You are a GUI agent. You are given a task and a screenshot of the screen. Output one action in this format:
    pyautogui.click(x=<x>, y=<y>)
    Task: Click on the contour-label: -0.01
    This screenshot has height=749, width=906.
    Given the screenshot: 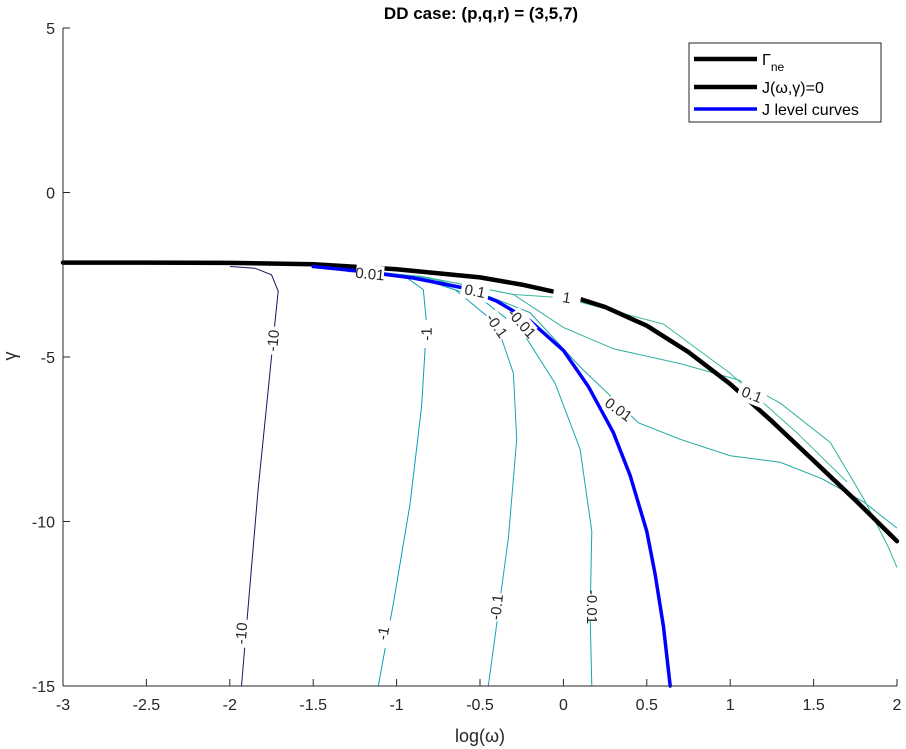 What is the action you would take?
    pyautogui.click(x=591, y=607)
    